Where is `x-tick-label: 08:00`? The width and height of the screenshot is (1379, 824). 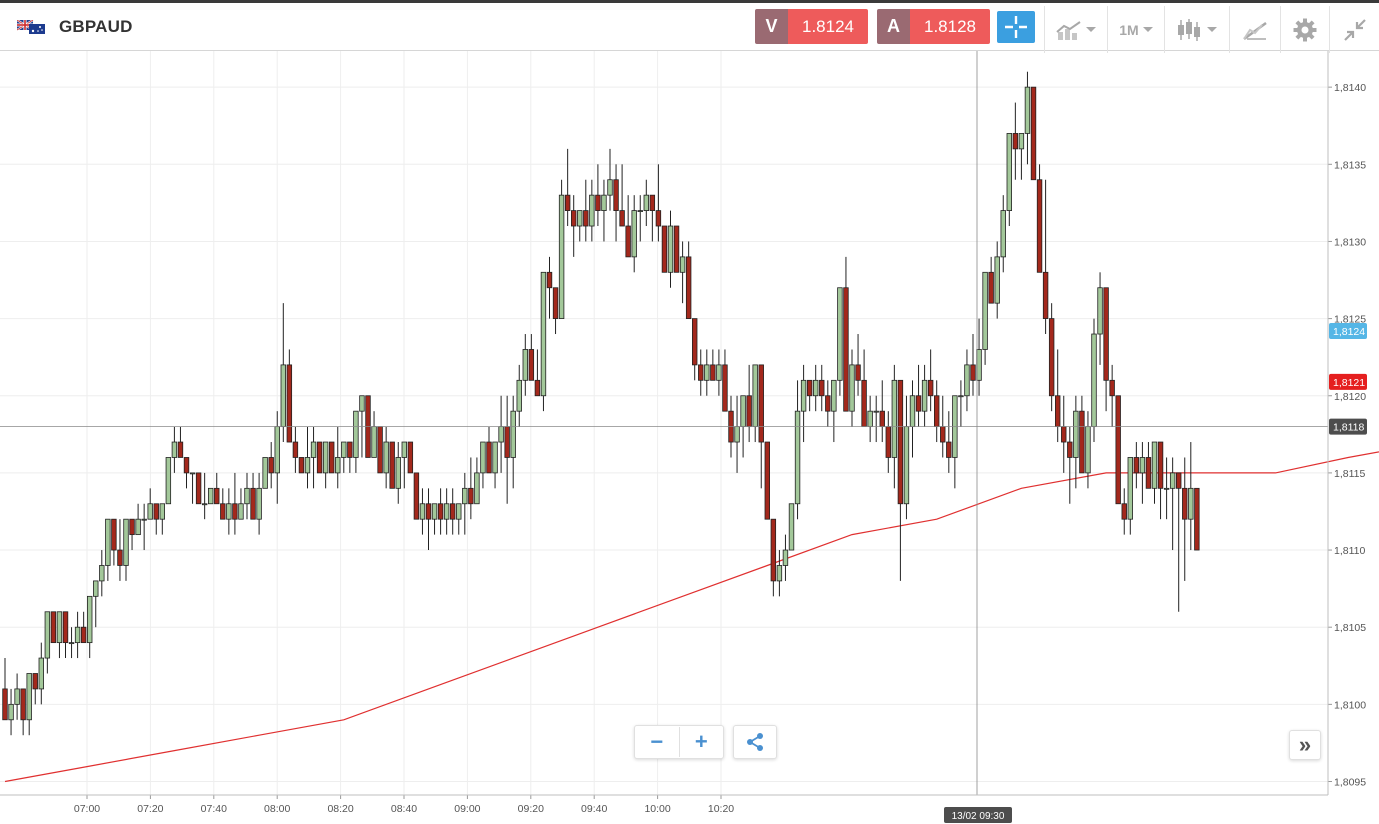 x-tick-label: 08:00 is located at coordinates (277, 809).